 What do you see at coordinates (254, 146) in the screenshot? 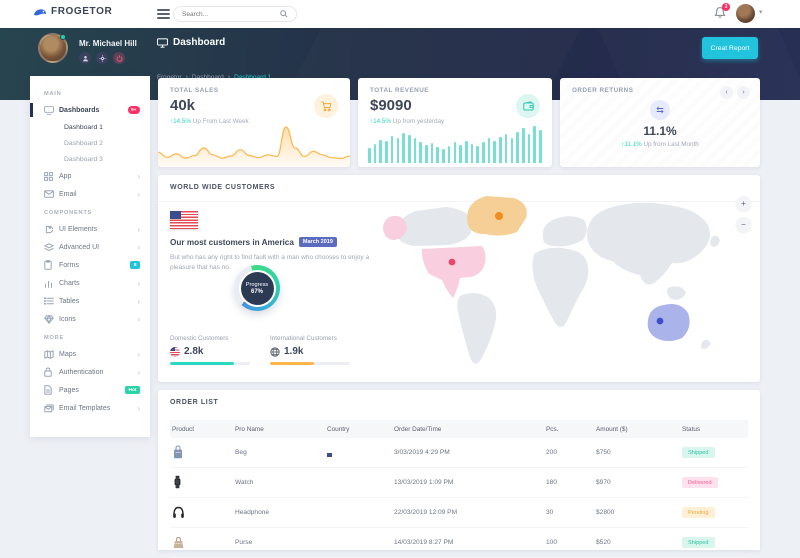
I see `sales-area-chart` at bounding box center [254, 146].